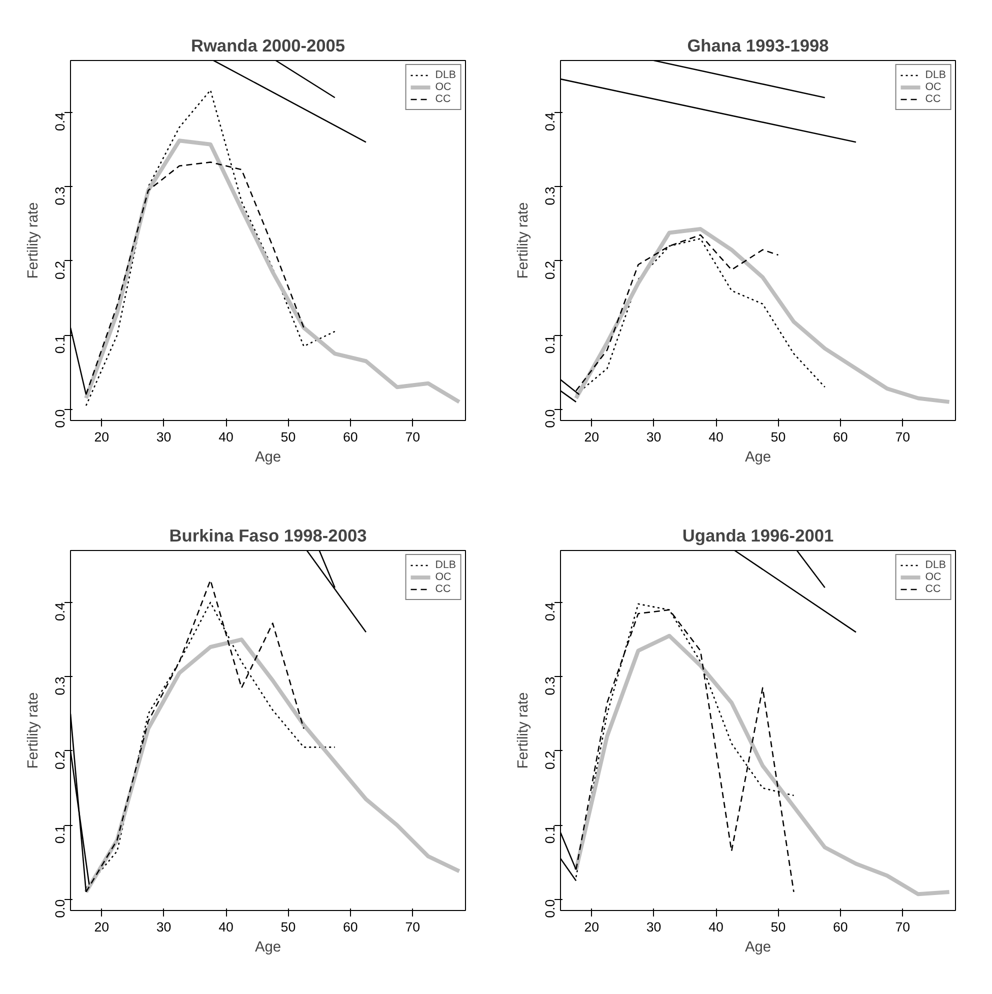 This screenshot has width=992, height=994. What do you see at coordinates (758, 46) in the screenshot?
I see `chart-title: Ghana 1993-1998` at bounding box center [758, 46].